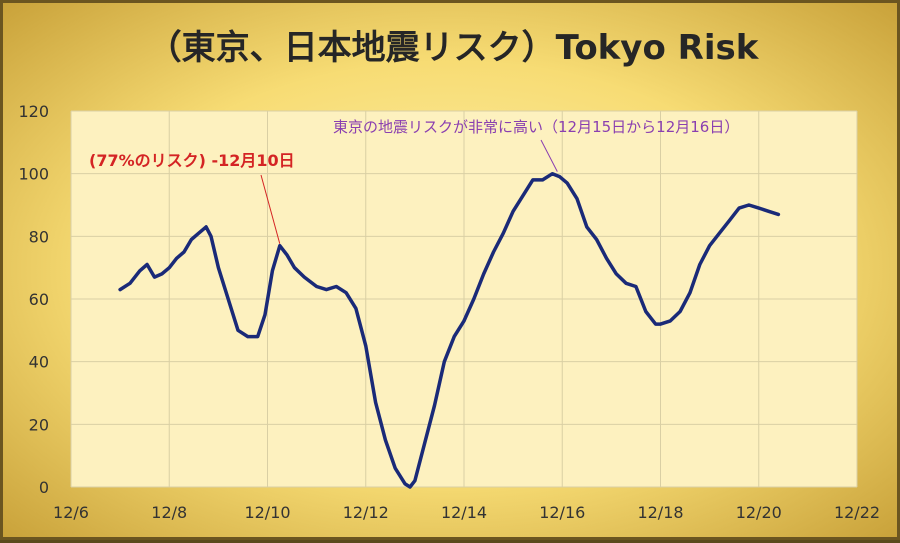 This screenshot has width=900, height=543. I want to click on x-tick-label: 12/10, so click(267, 512).